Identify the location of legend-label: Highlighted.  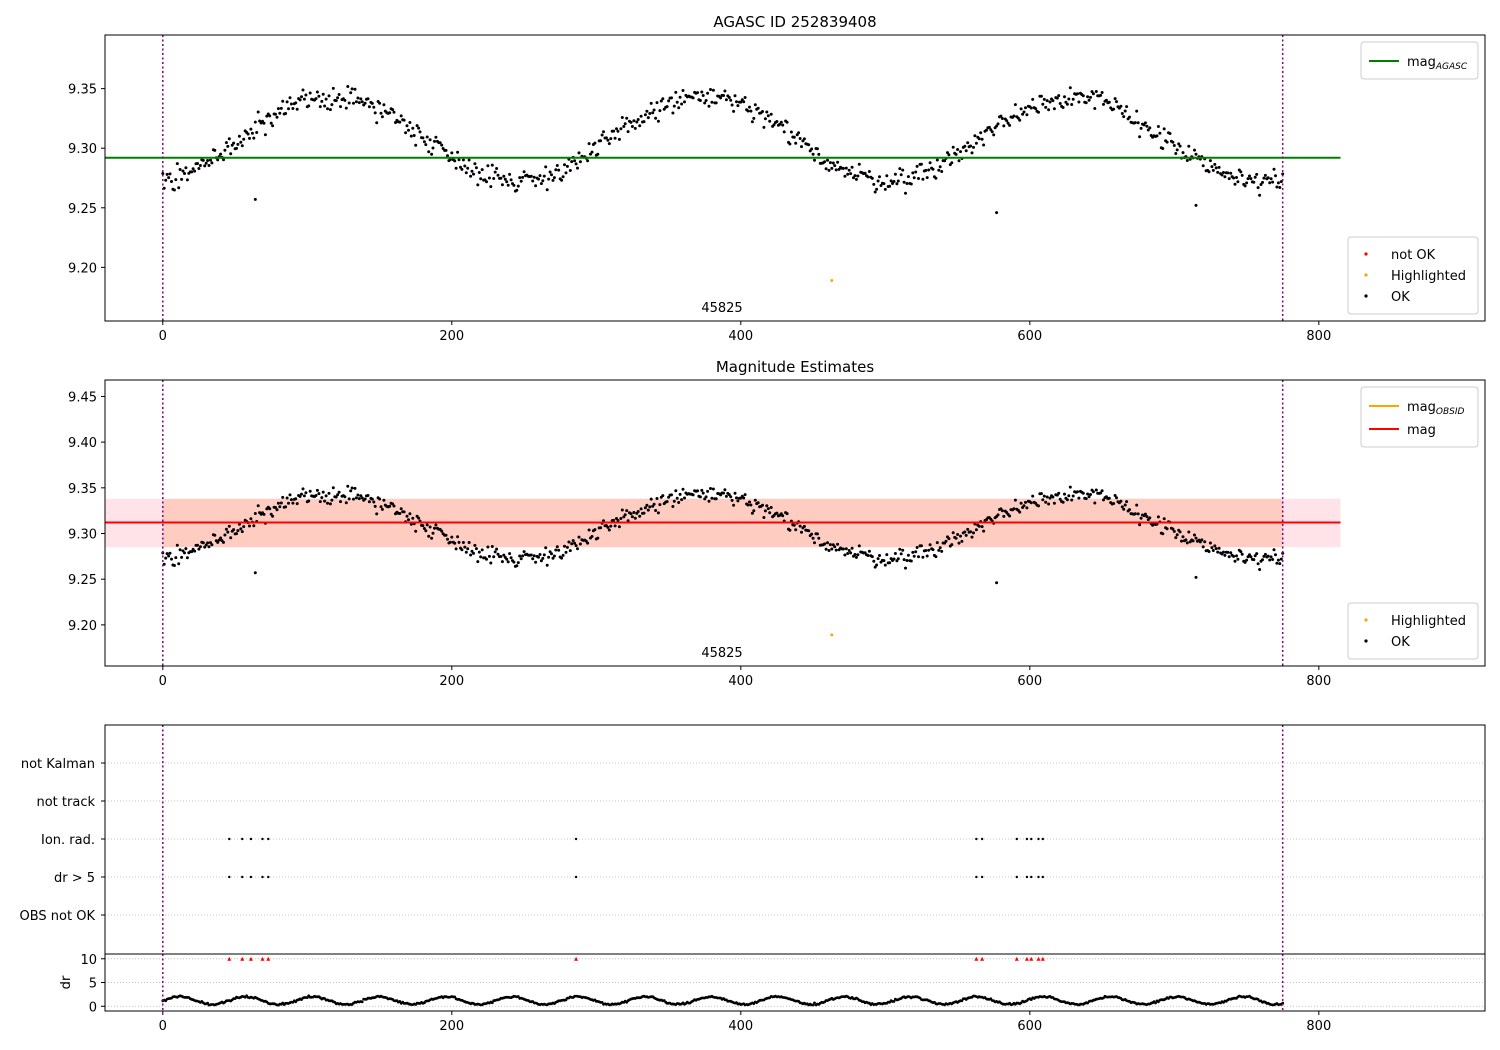
(1428, 621).